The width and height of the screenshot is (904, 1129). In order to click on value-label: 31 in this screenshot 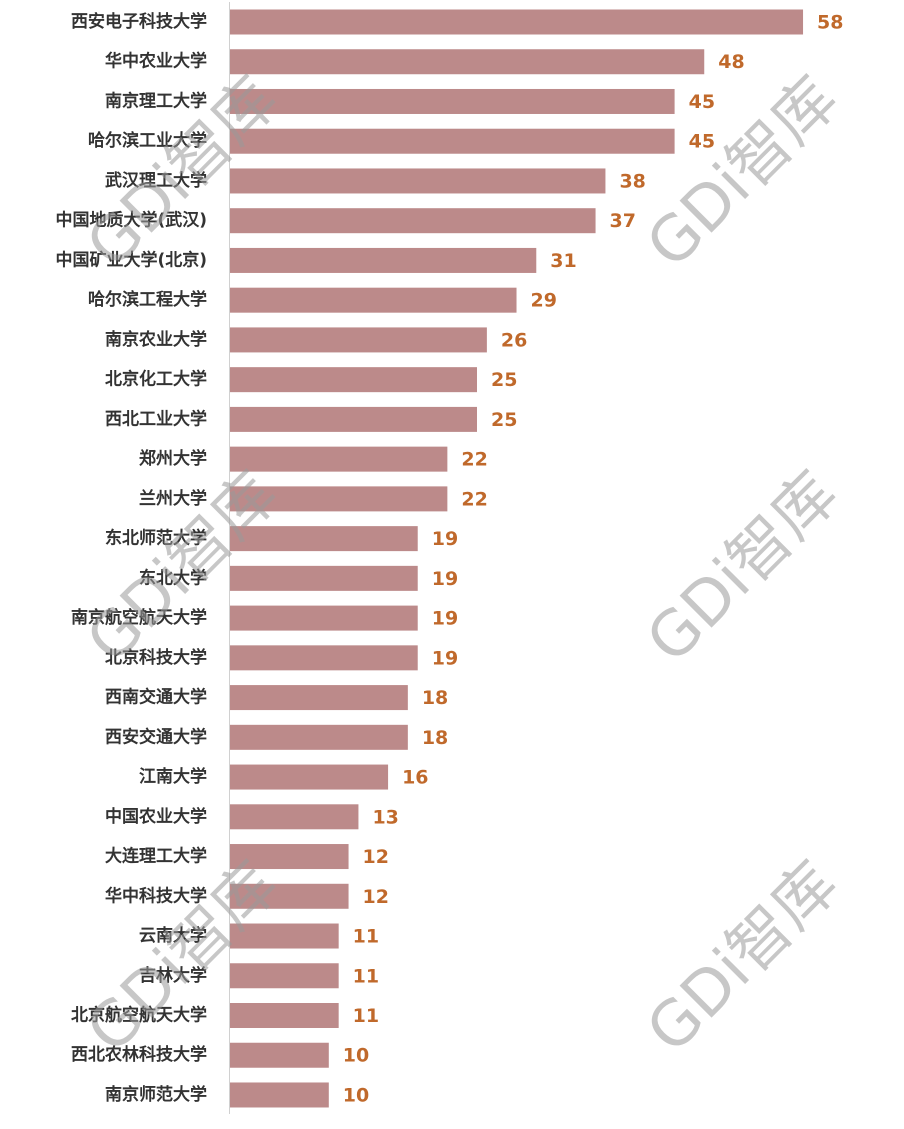, I will do `click(563, 261)`.